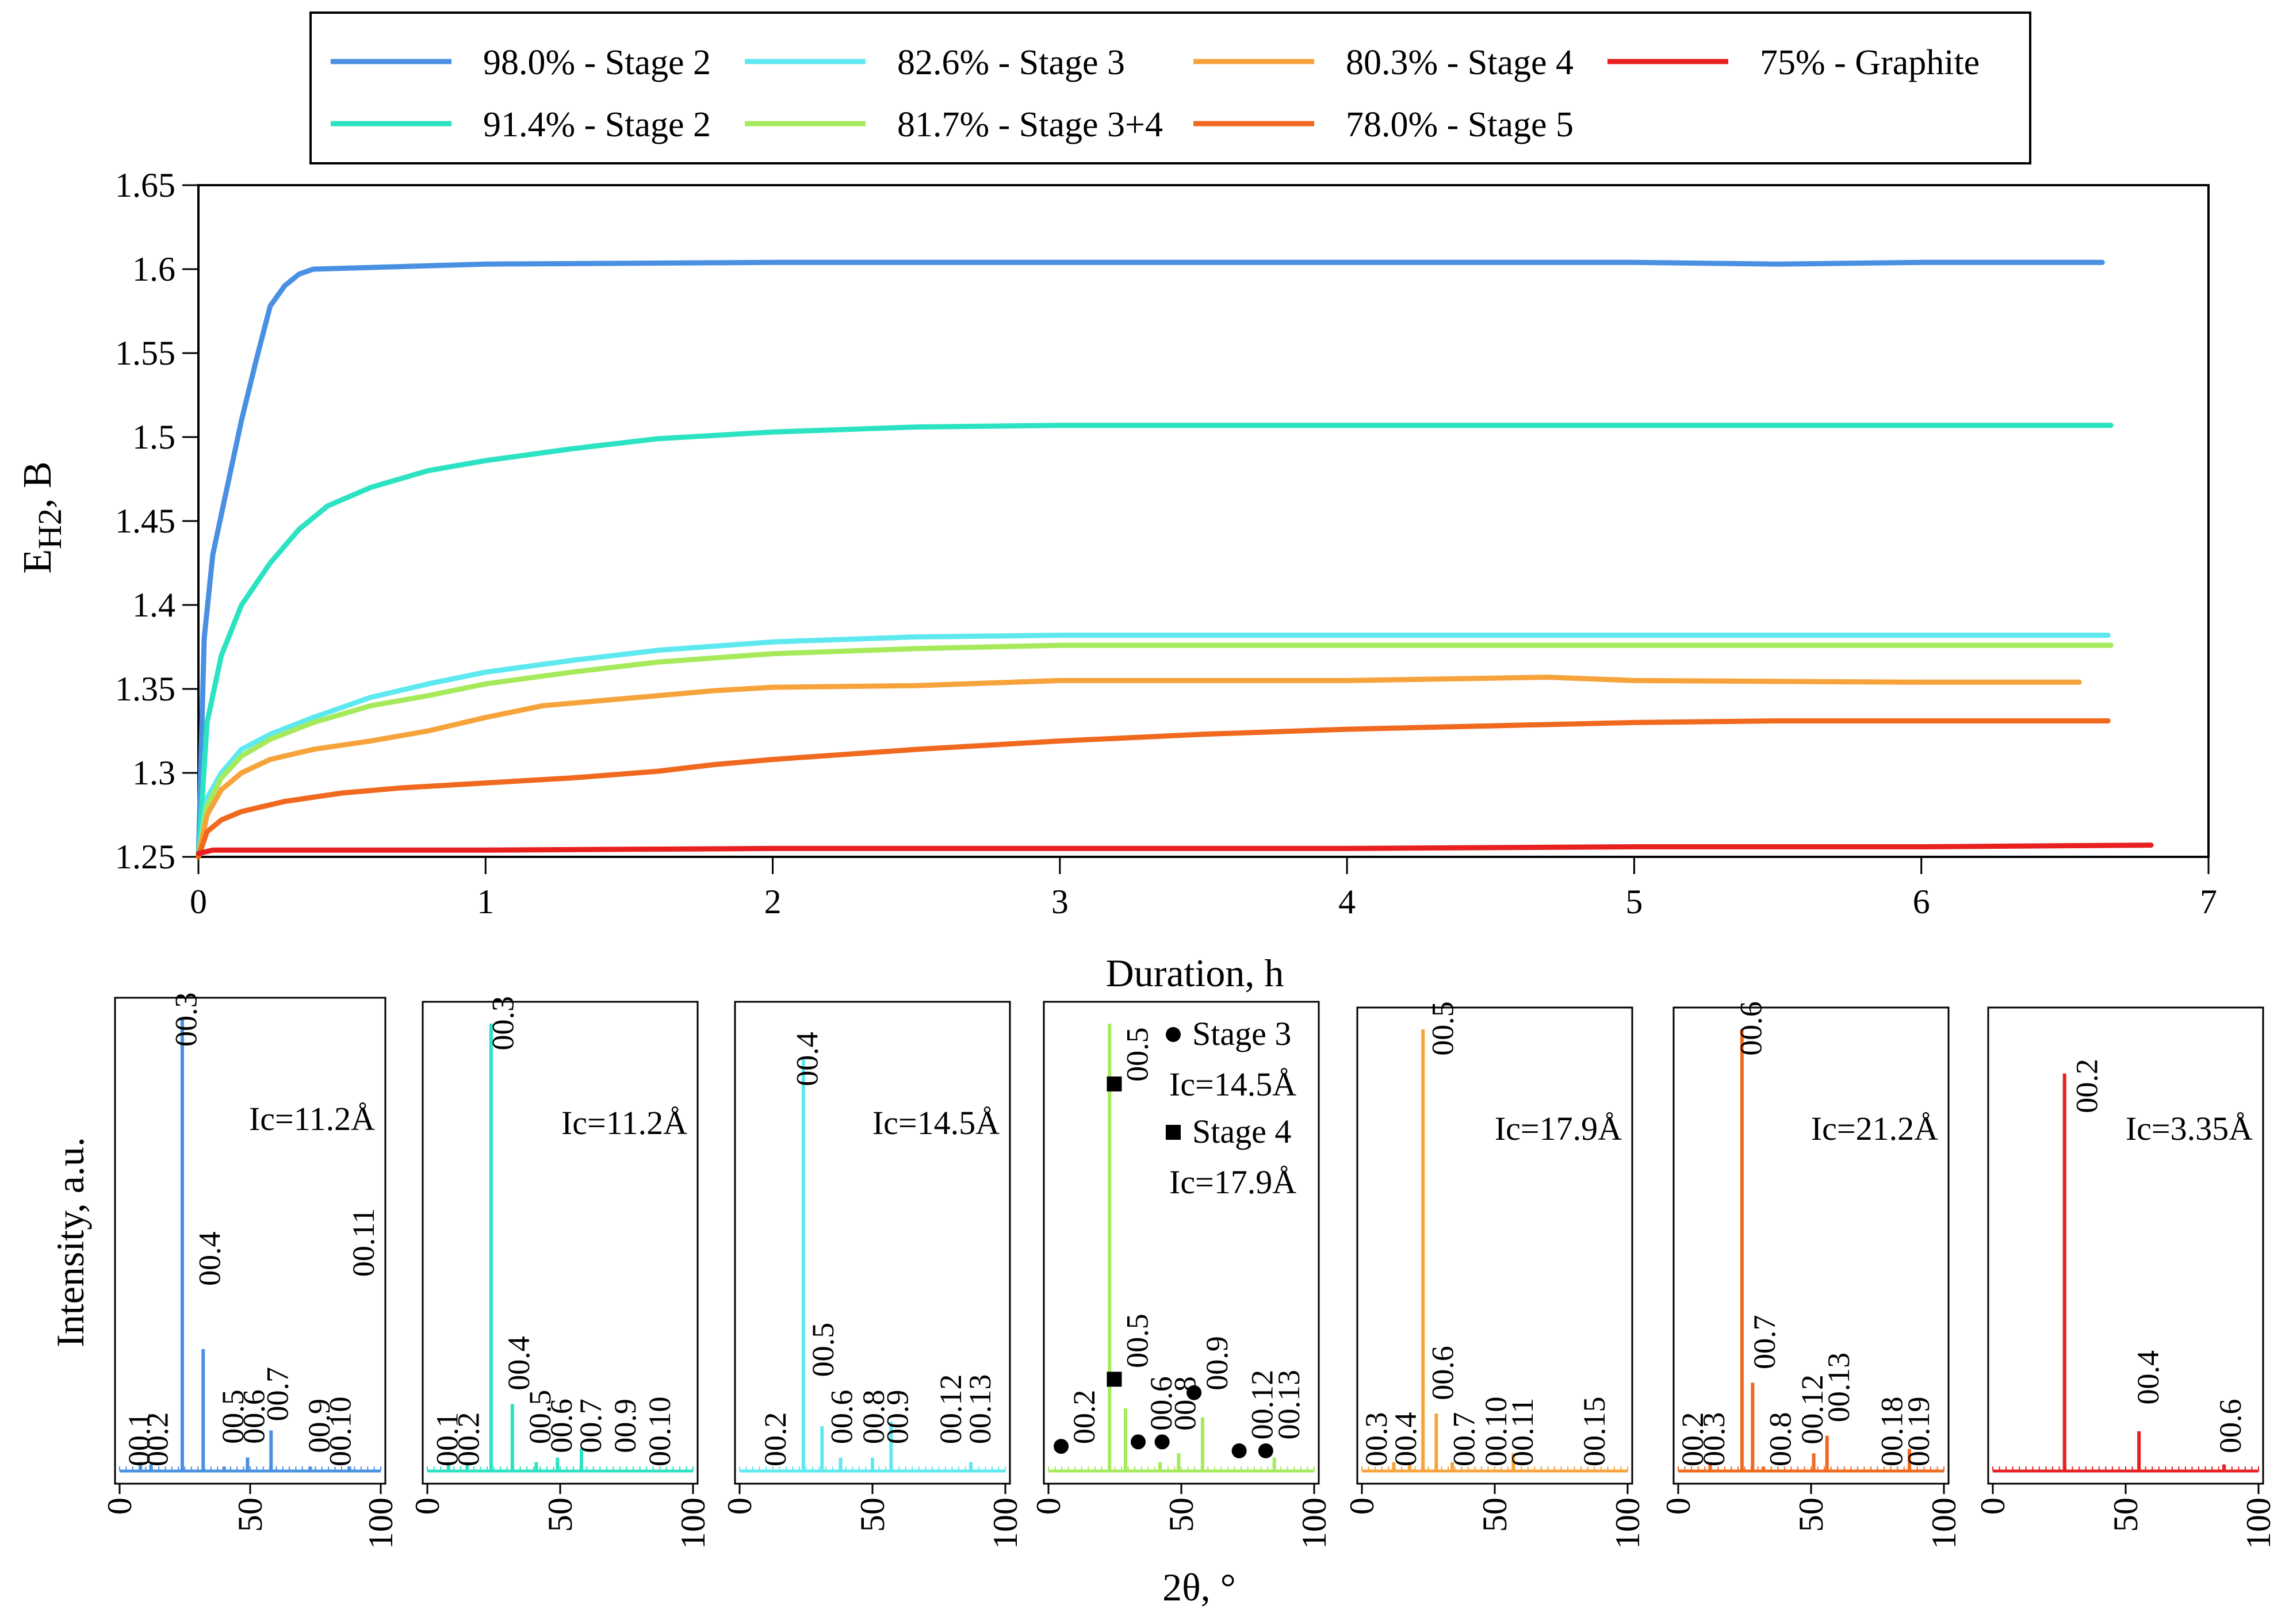 The image size is (2289, 1624). What do you see at coordinates (936, 1123) in the screenshot?
I see `xrd-ic-label: Ic=14.5Å` at bounding box center [936, 1123].